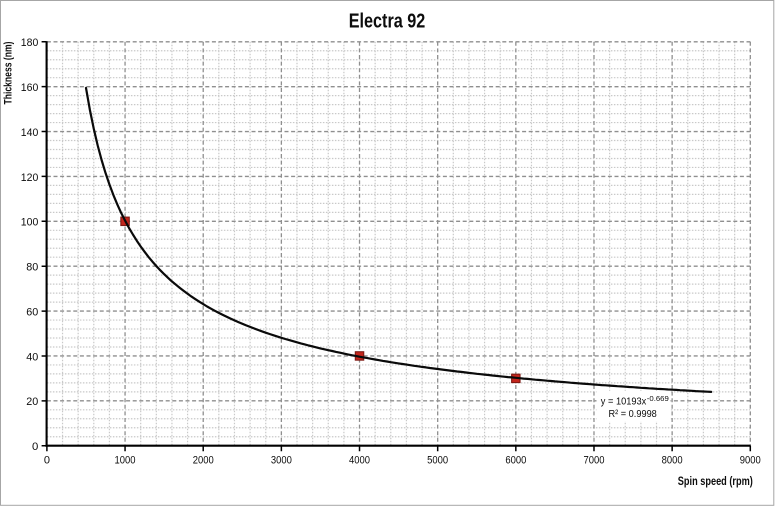 This screenshot has height=508, width=776. What do you see at coordinates (593, 461) in the screenshot?
I see `svg-text: 7000` at bounding box center [593, 461].